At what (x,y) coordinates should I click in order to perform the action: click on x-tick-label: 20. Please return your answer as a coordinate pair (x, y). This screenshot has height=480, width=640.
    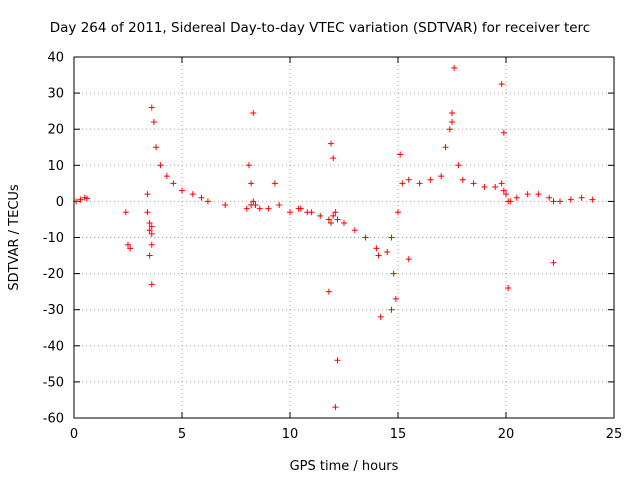
    Looking at the image, I should click on (506, 434).